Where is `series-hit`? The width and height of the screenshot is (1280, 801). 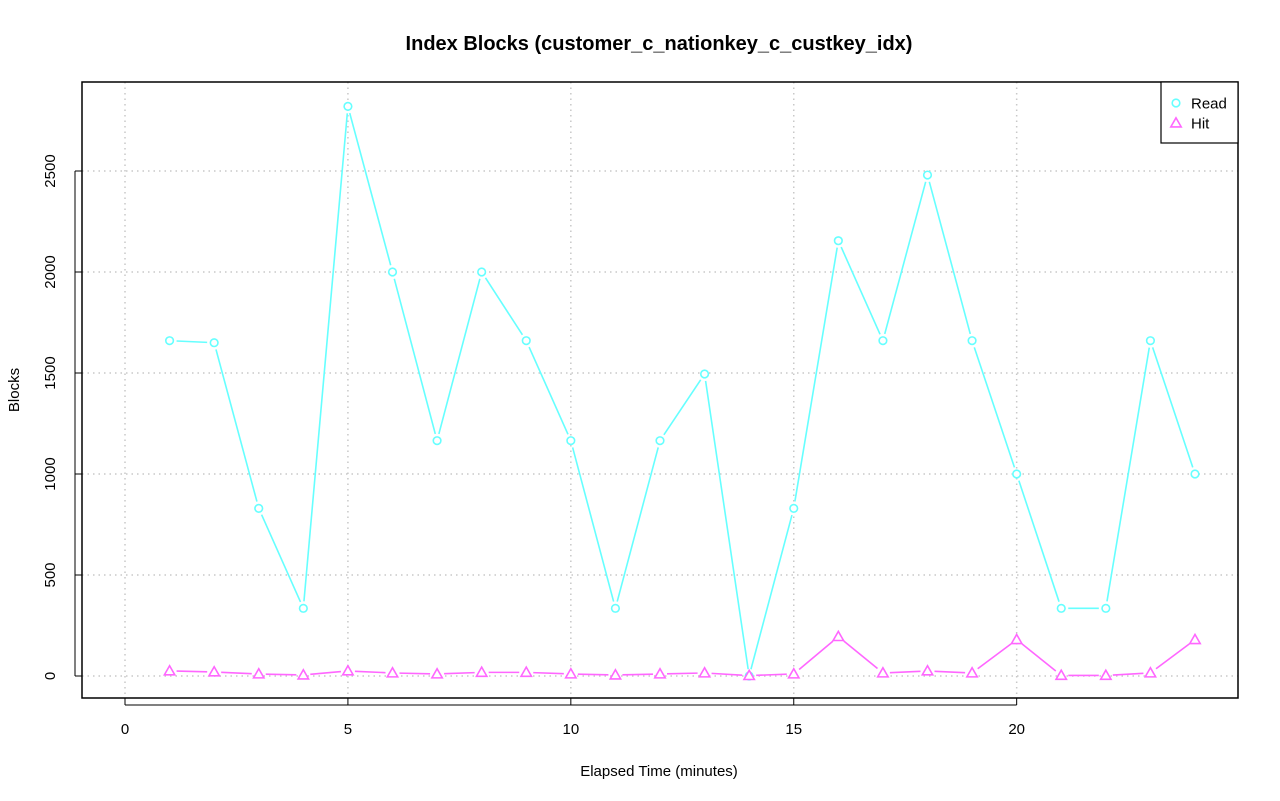
series-hit is located at coordinates (682, 655).